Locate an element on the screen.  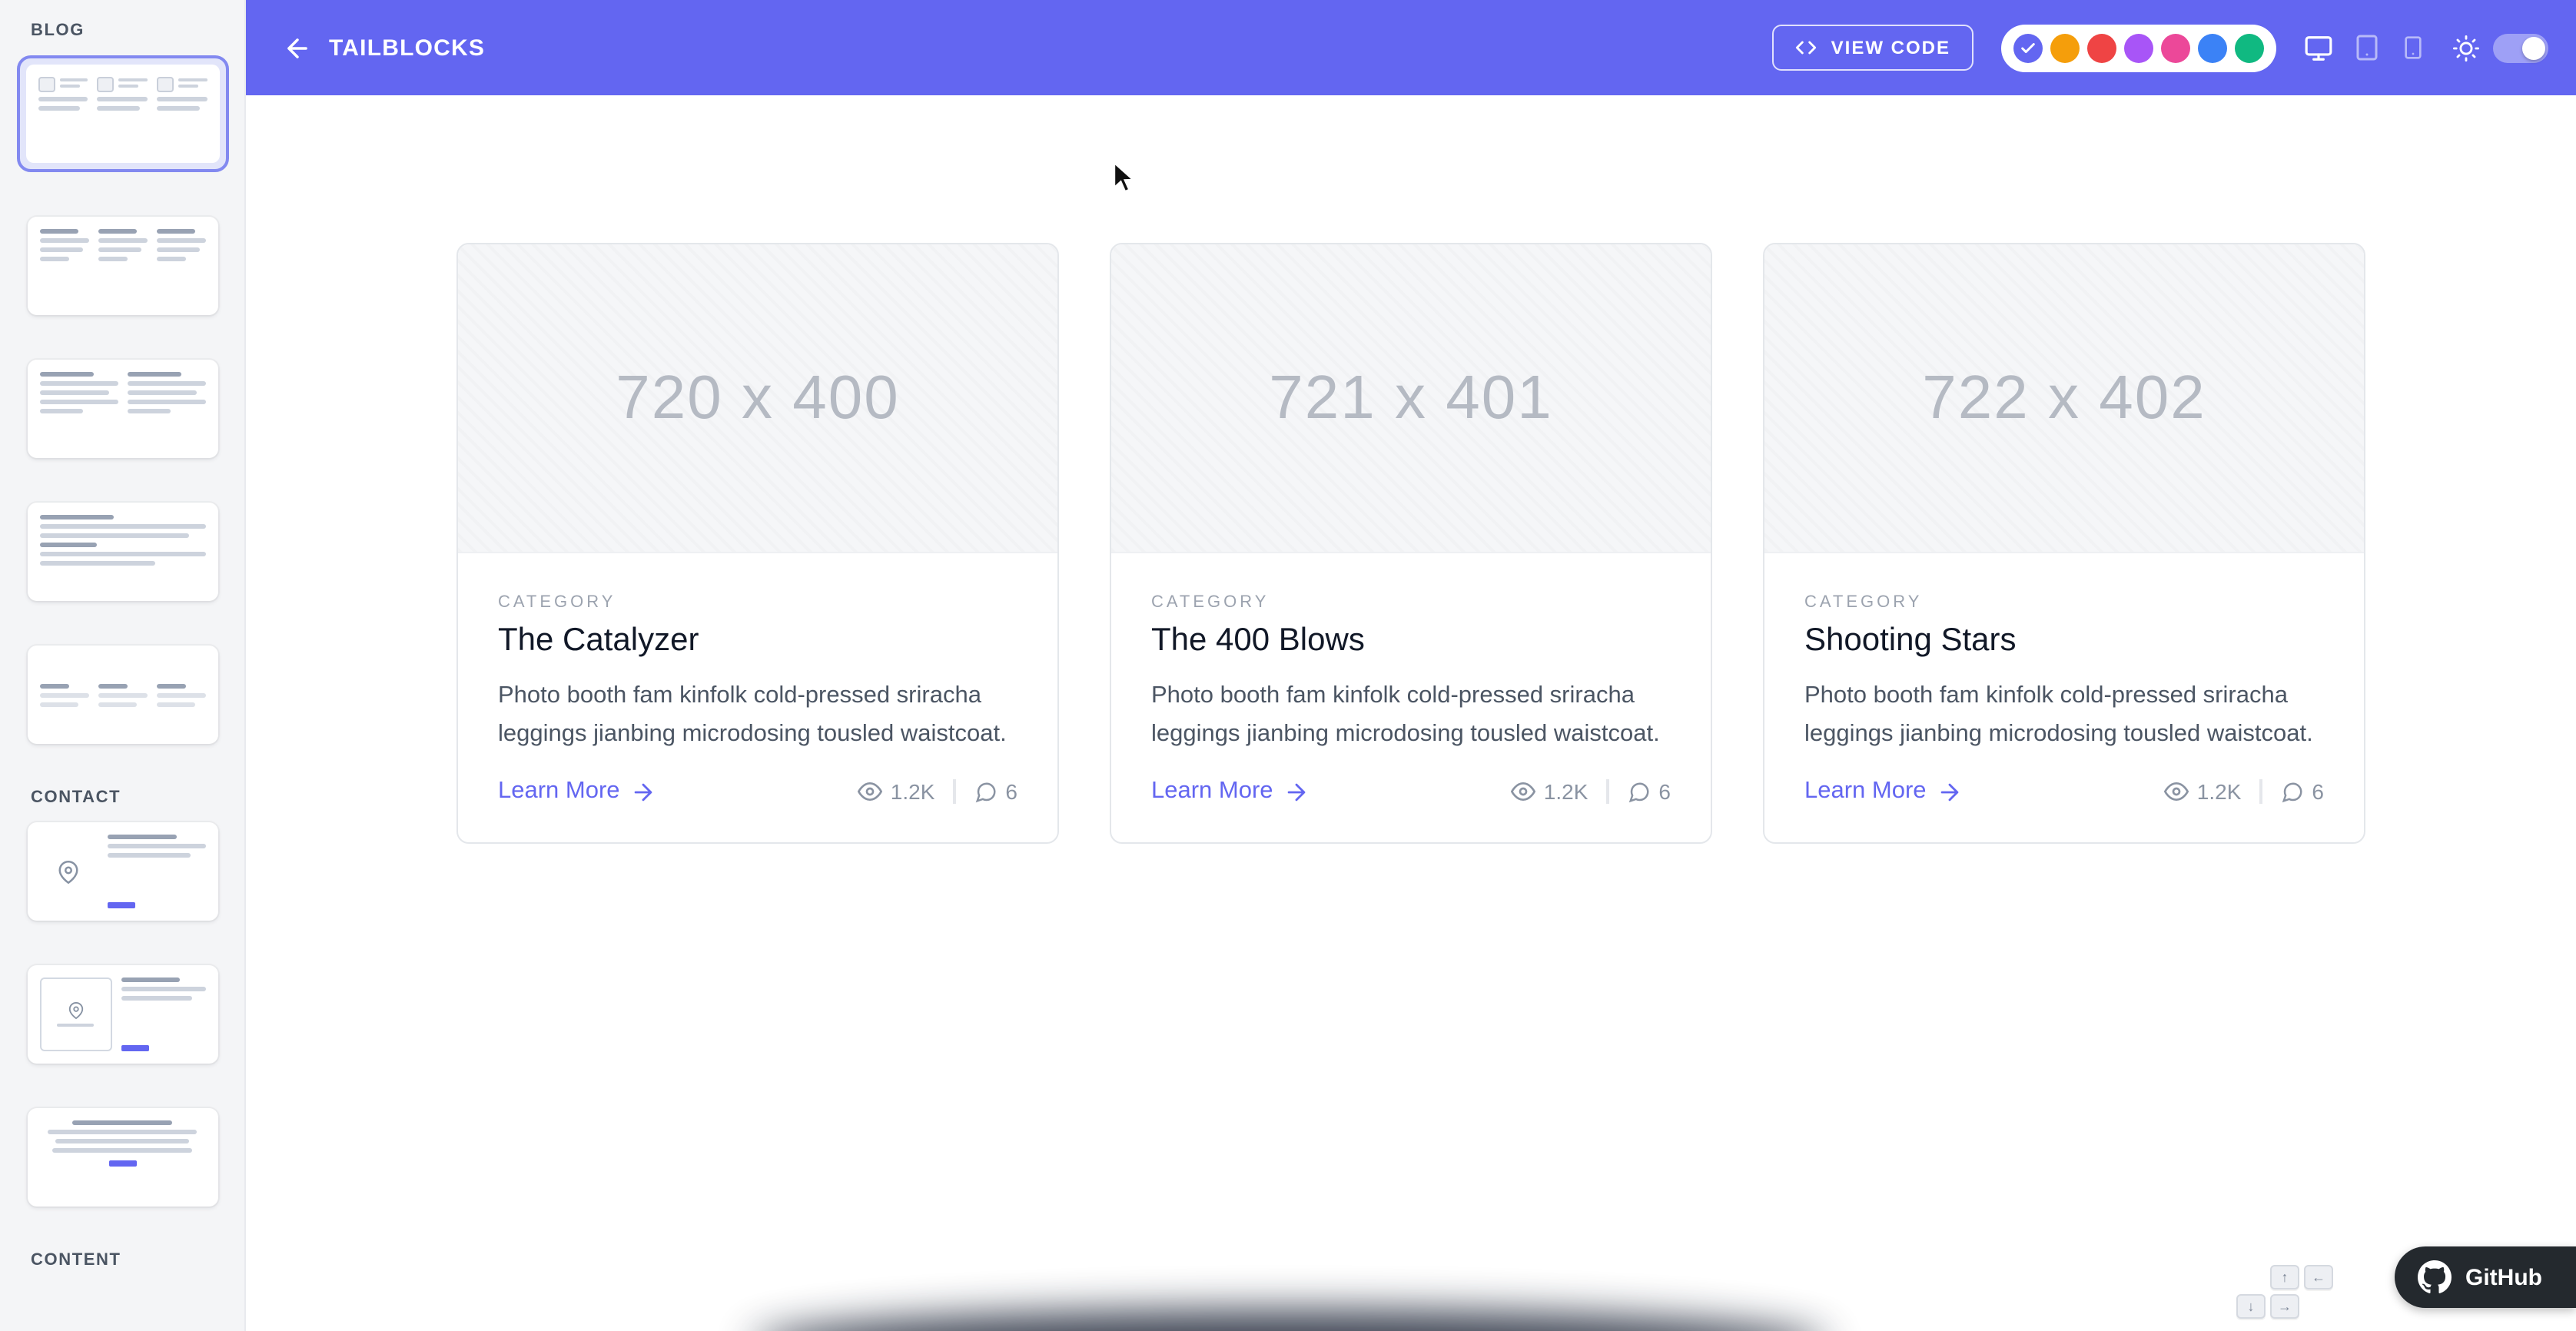
theme-color-blue is located at coordinates (2212, 47).